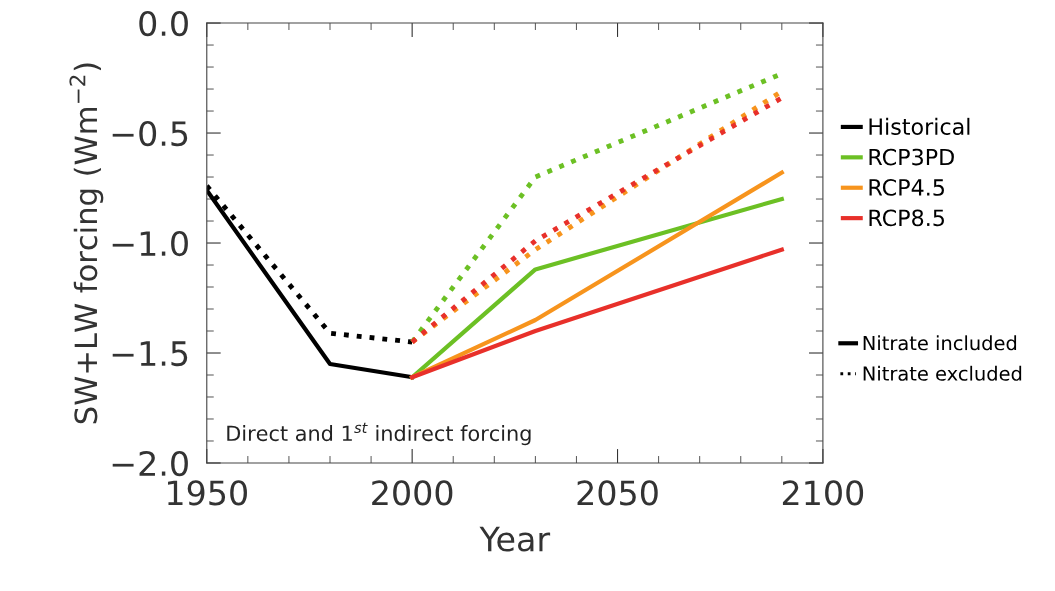 The height and width of the screenshot is (591, 1055). Describe the element at coordinates (906, 187) in the screenshot. I see `legend-label: RCP4.5` at that location.